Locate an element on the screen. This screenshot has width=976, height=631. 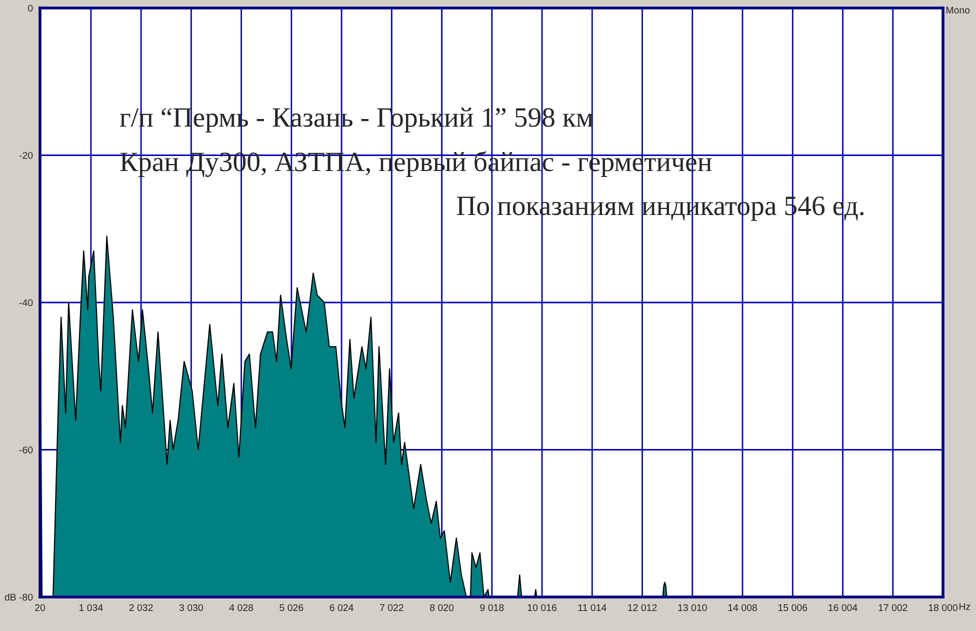
text: Mono is located at coordinates (958, 10).